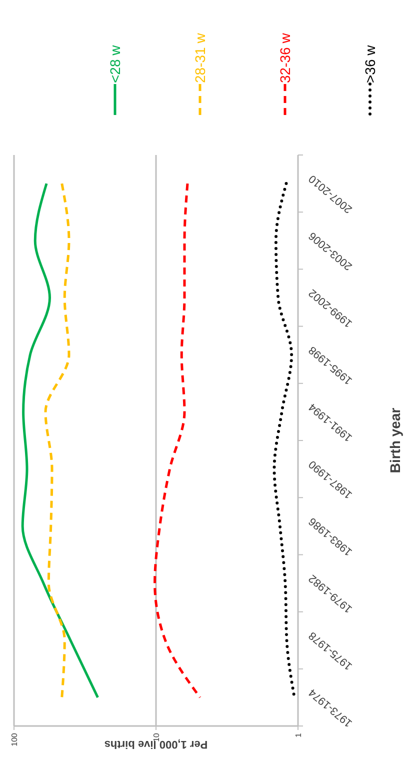  What do you see at coordinates (14, 739) in the screenshot?
I see `x-tick-label: 100` at bounding box center [14, 739].